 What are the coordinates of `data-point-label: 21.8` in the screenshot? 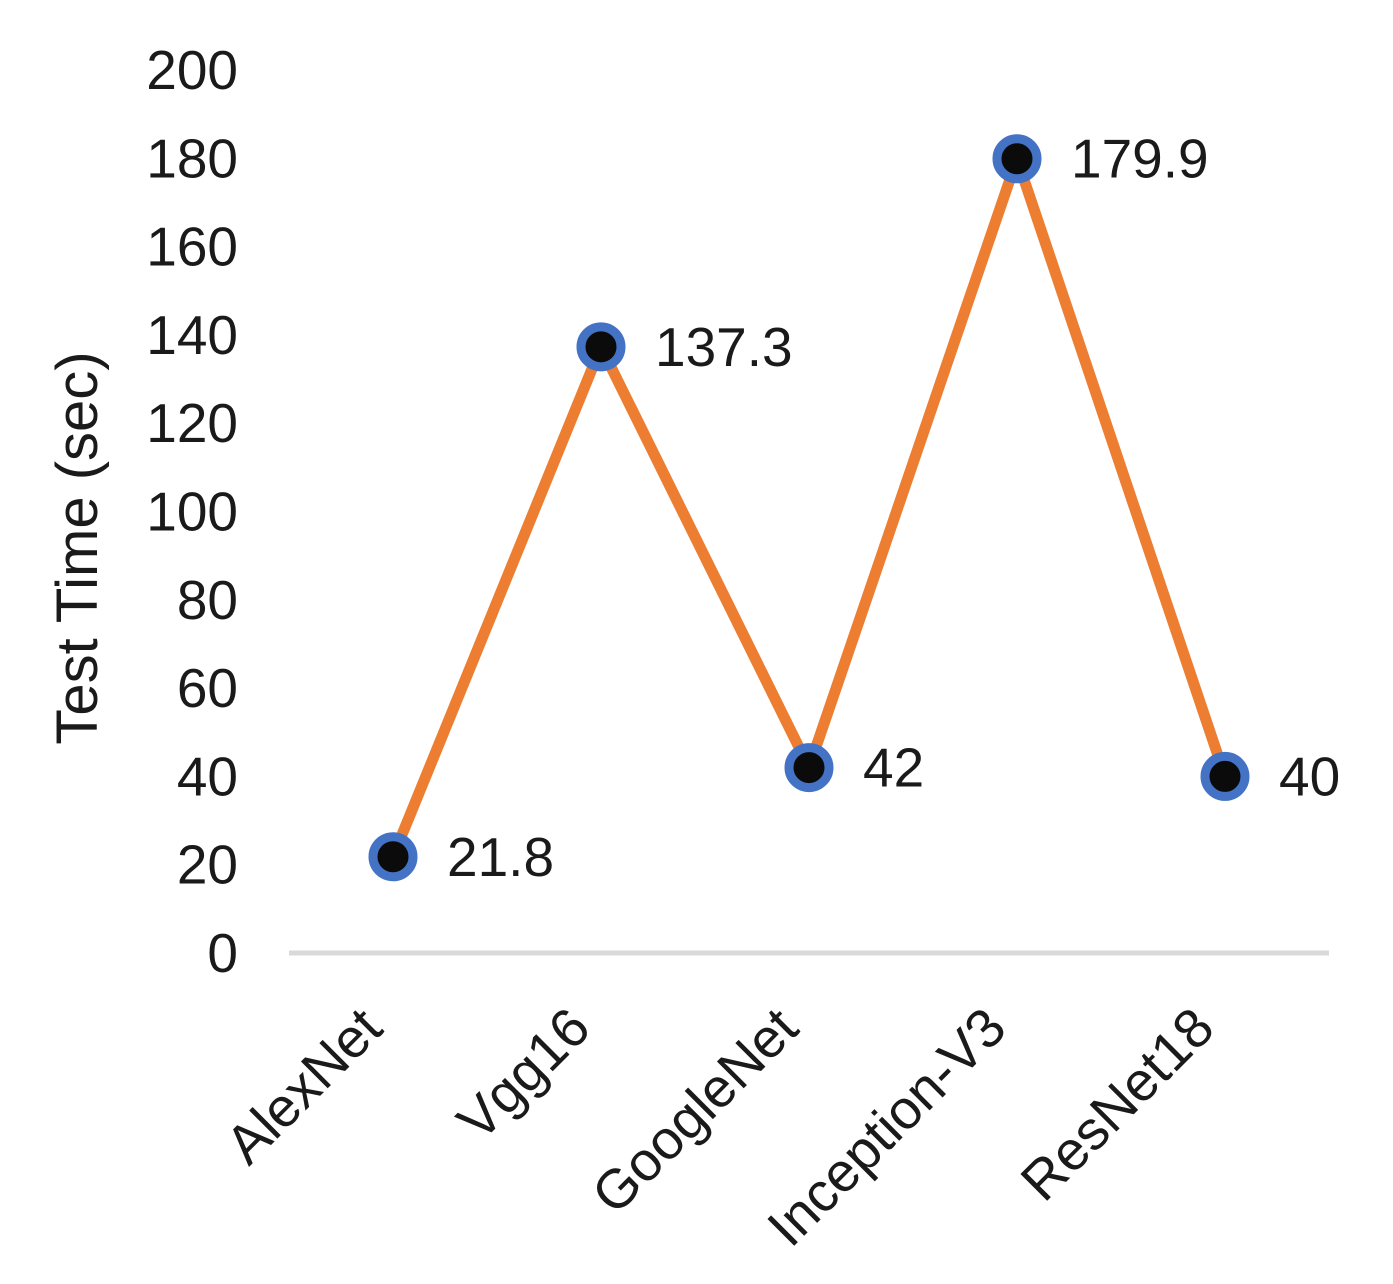 It's located at (500, 857).